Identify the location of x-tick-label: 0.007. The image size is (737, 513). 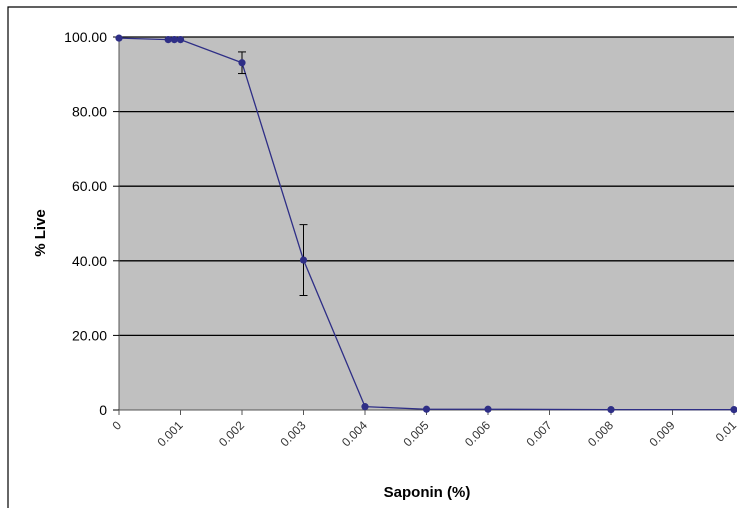
(538, 433).